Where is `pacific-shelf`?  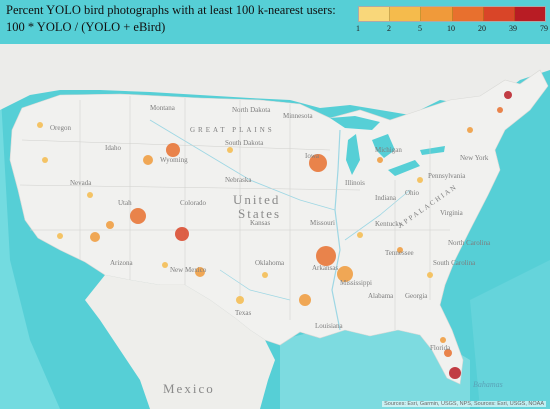 pacific-shelf is located at coordinates (30, 244).